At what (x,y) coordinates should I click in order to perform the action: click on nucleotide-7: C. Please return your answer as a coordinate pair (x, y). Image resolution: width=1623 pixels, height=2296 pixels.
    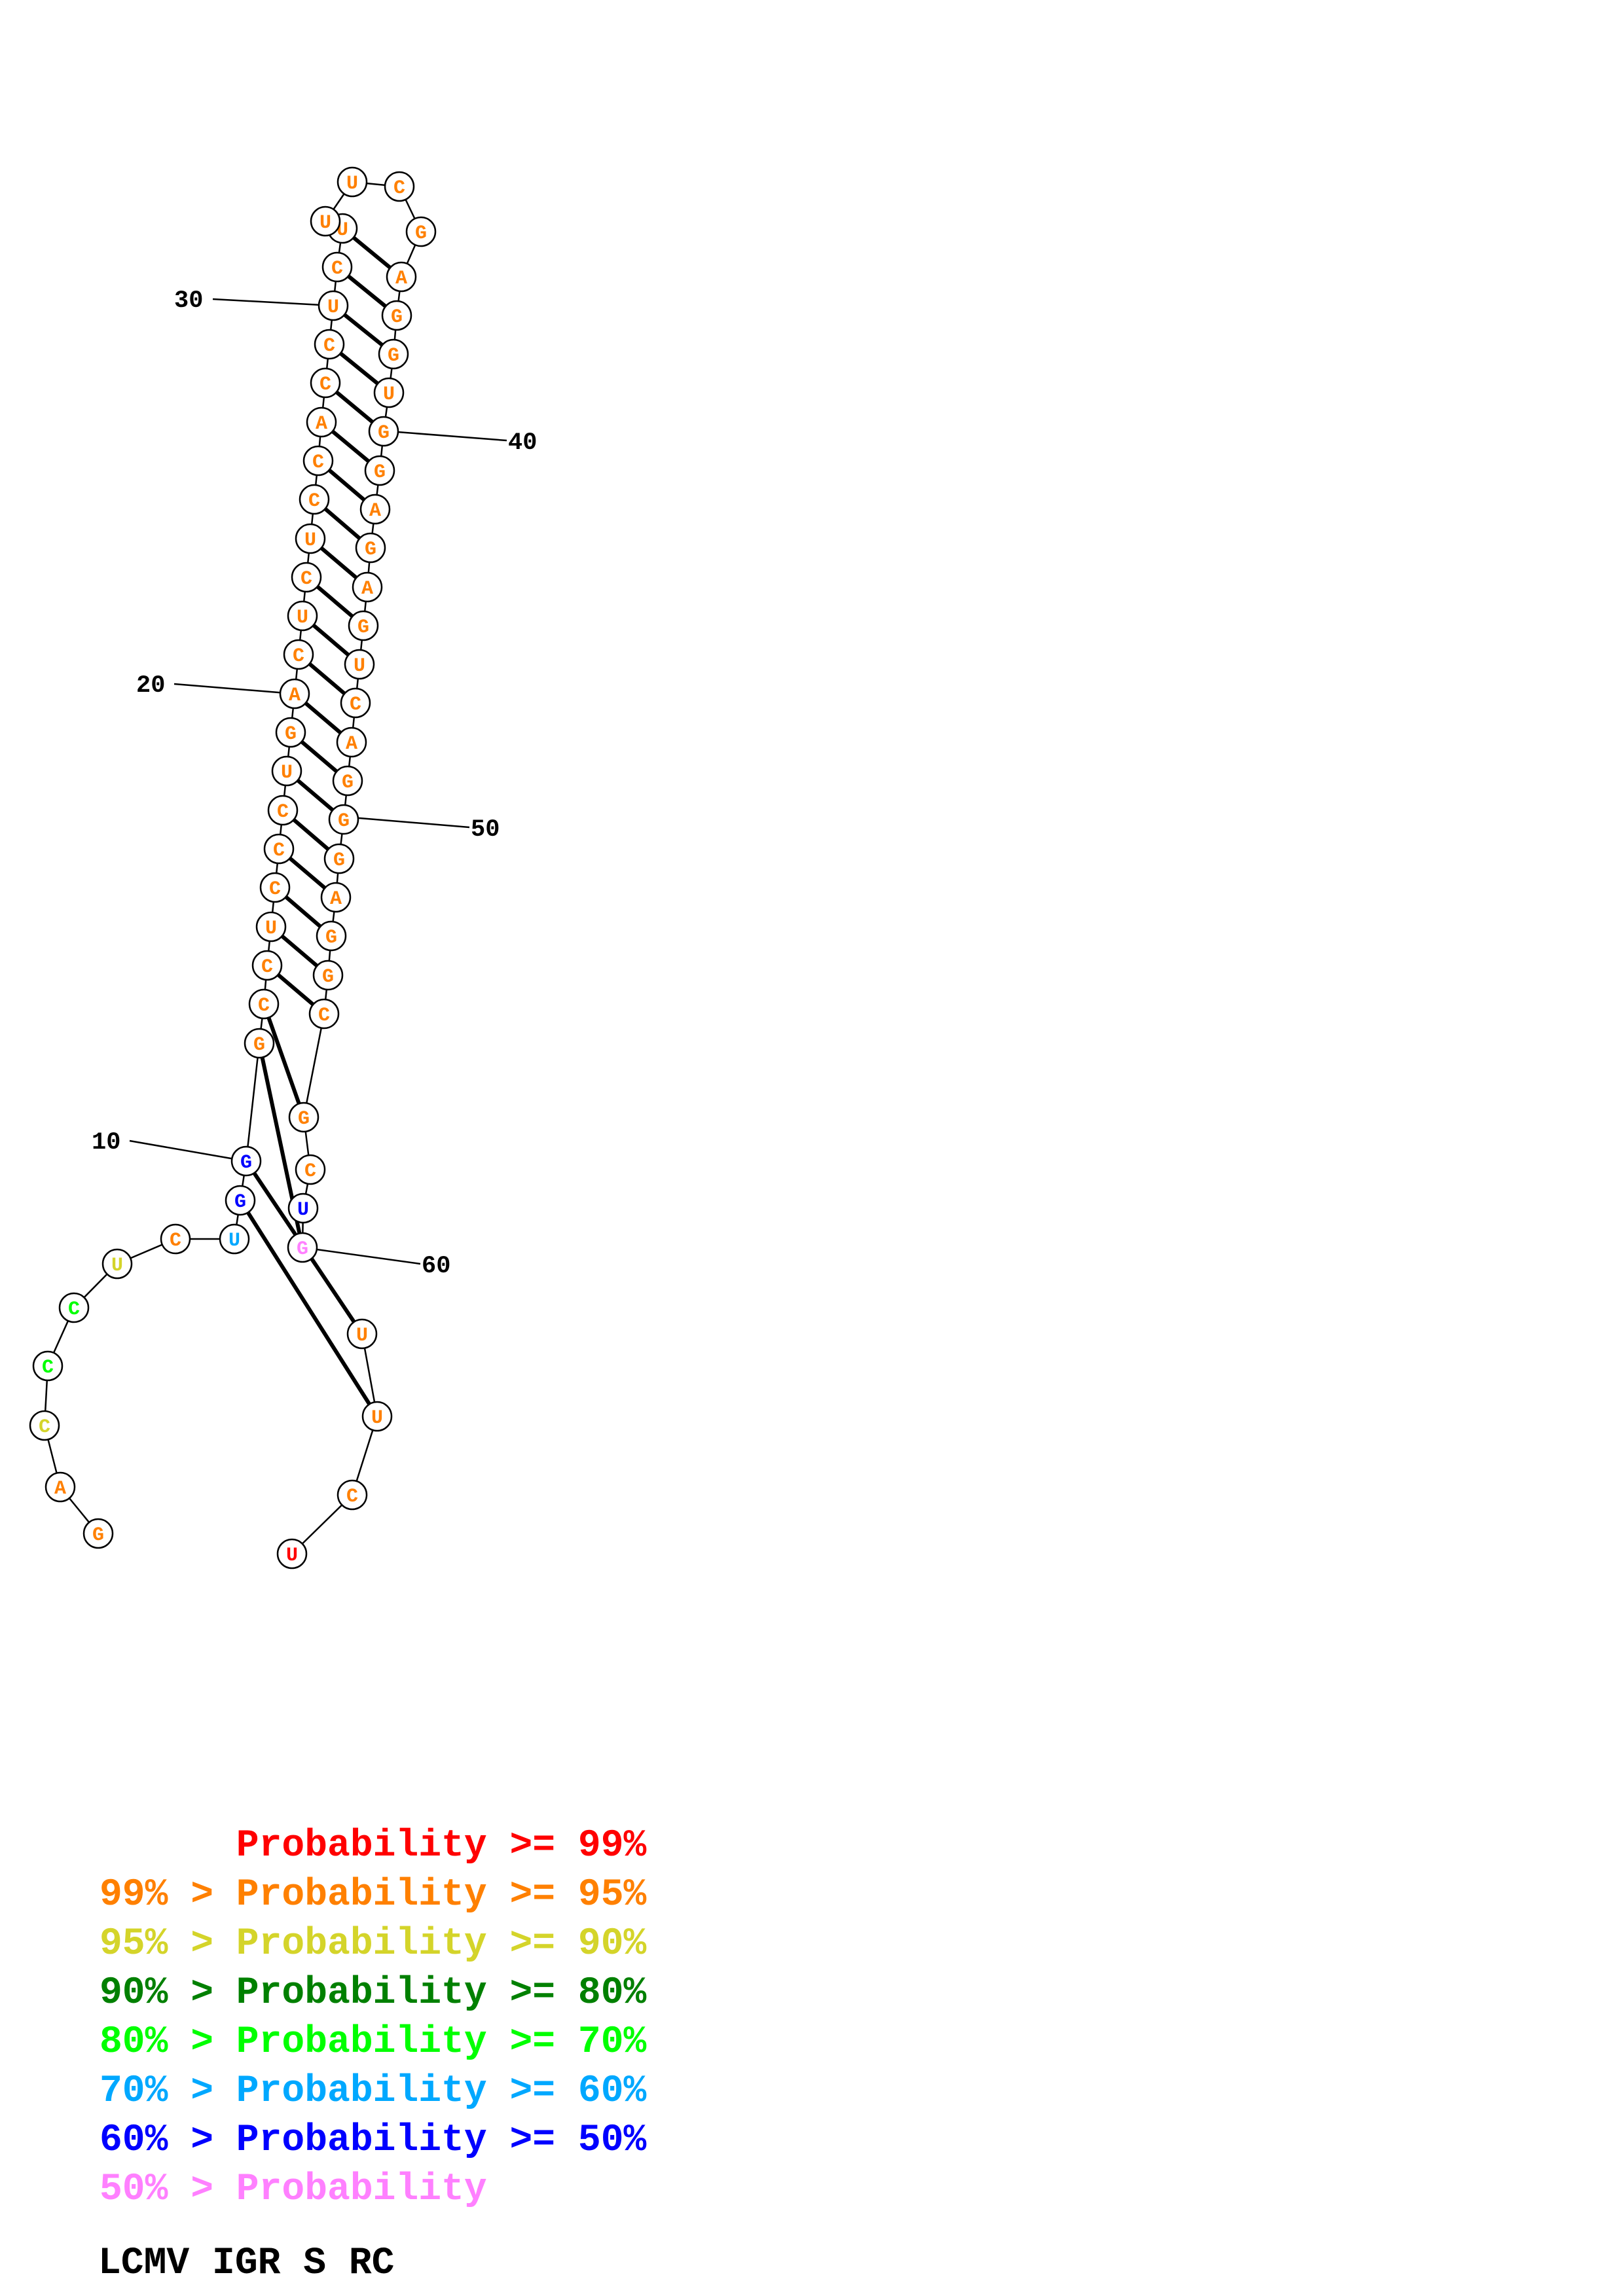
    Looking at the image, I should click on (175, 1239).